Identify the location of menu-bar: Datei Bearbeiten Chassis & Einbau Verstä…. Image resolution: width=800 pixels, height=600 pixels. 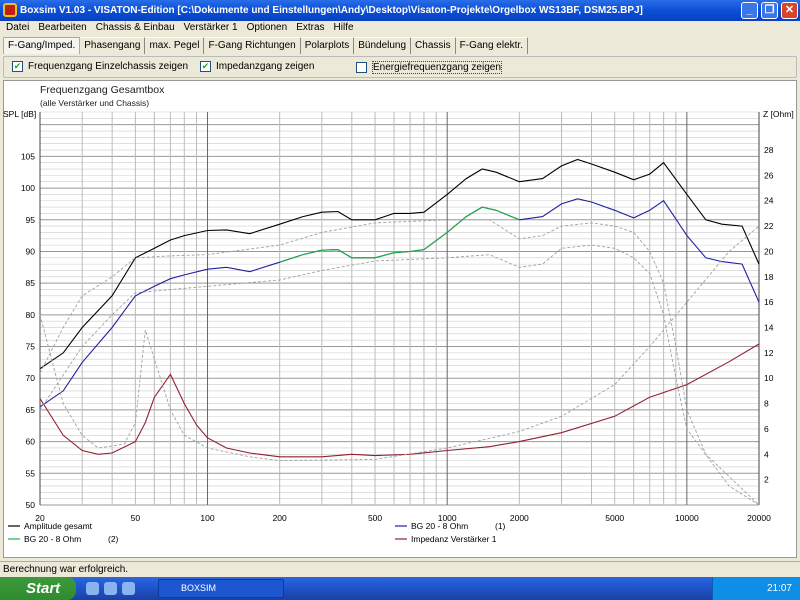
(400, 28).